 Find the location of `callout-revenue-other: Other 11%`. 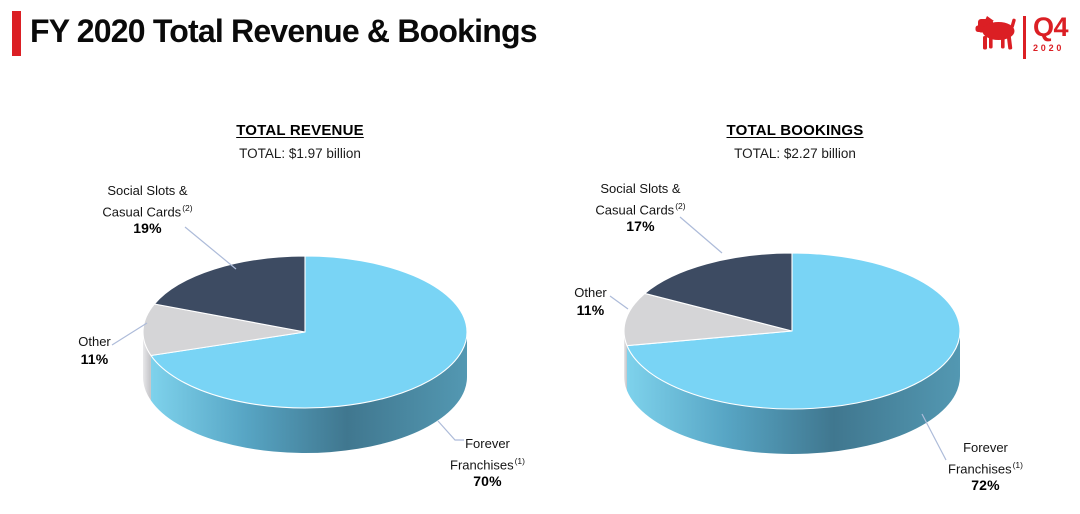

callout-revenue-other: Other 11% is located at coordinates (94, 350).